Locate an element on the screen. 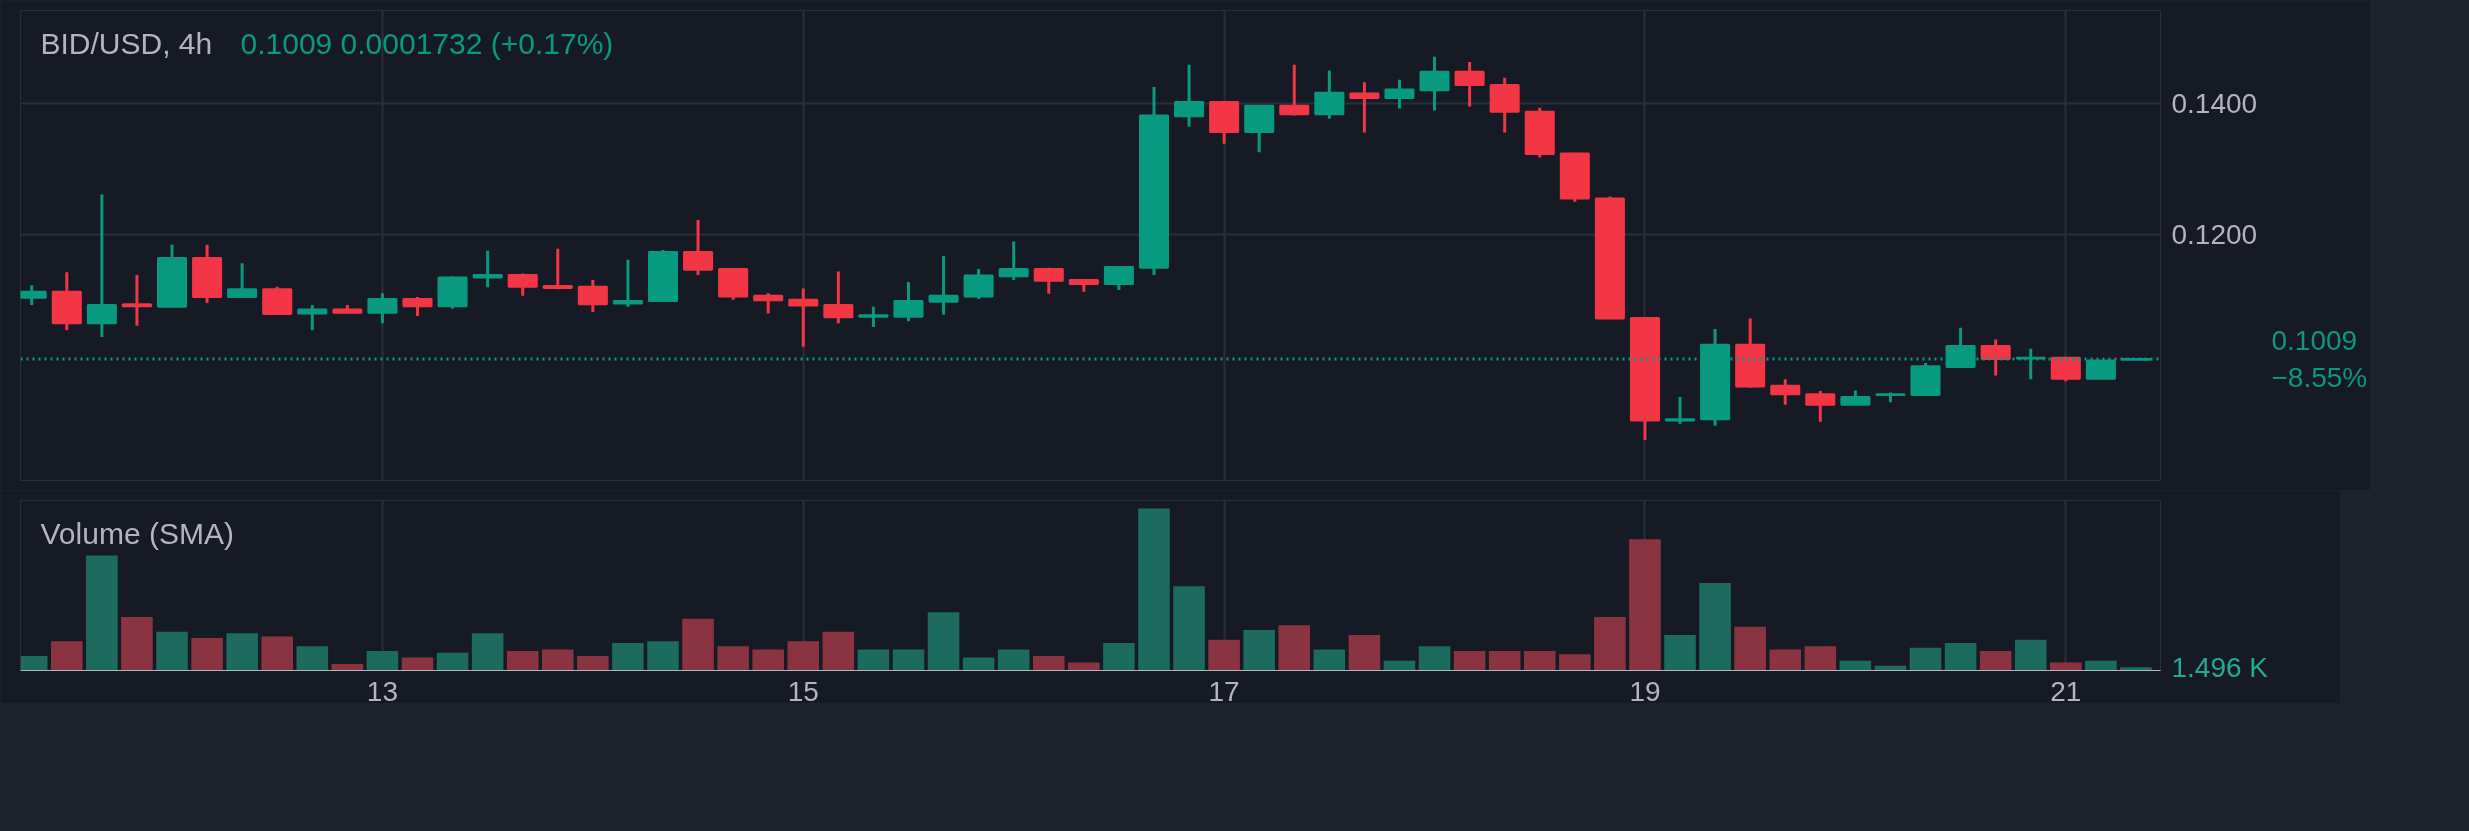  text: BID/USD, 4h is located at coordinates (126, 43).